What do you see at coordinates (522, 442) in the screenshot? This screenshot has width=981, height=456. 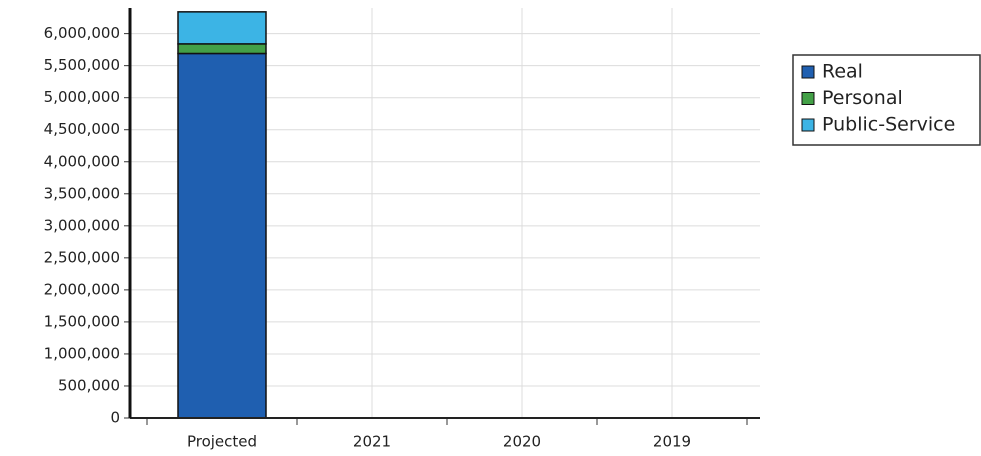 I see `x-tick-label: 2020` at bounding box center [522, 442].